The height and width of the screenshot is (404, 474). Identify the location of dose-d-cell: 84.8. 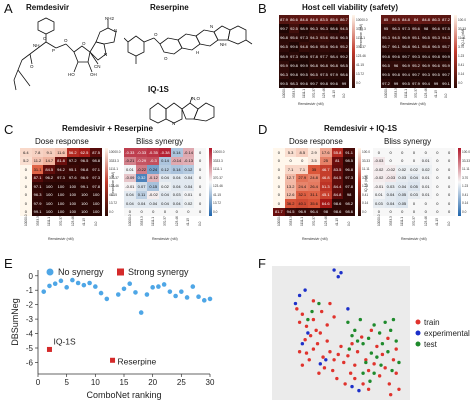
(337, 194).